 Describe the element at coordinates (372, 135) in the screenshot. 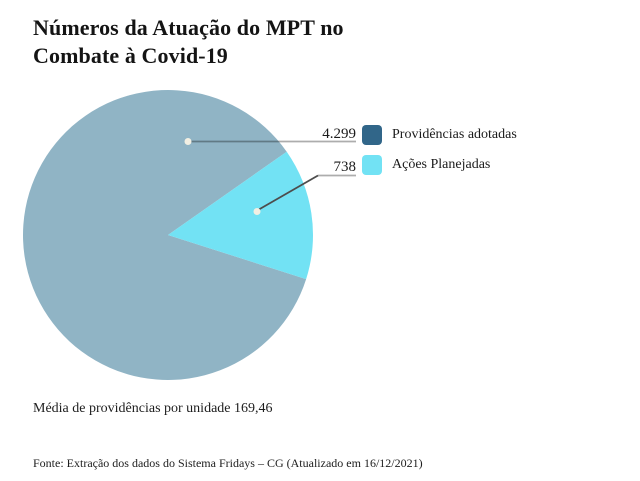

I see `legend-swatch-providencias` at that location.